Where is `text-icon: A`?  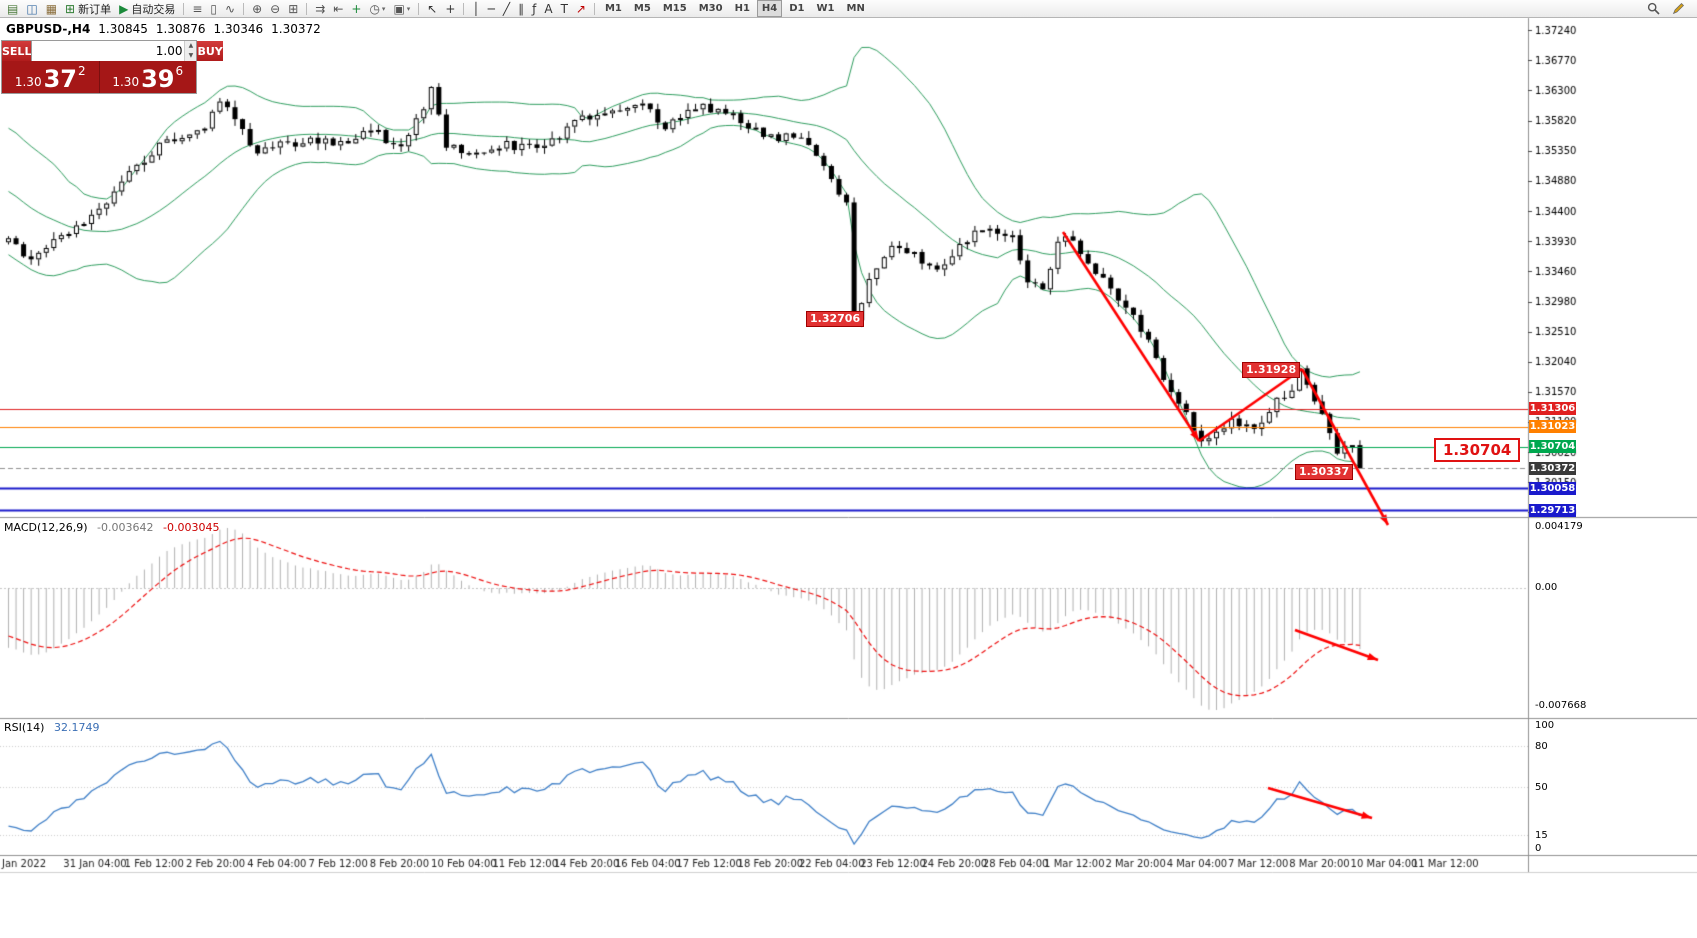
text-icon: A is located at coordinates (548, 9).